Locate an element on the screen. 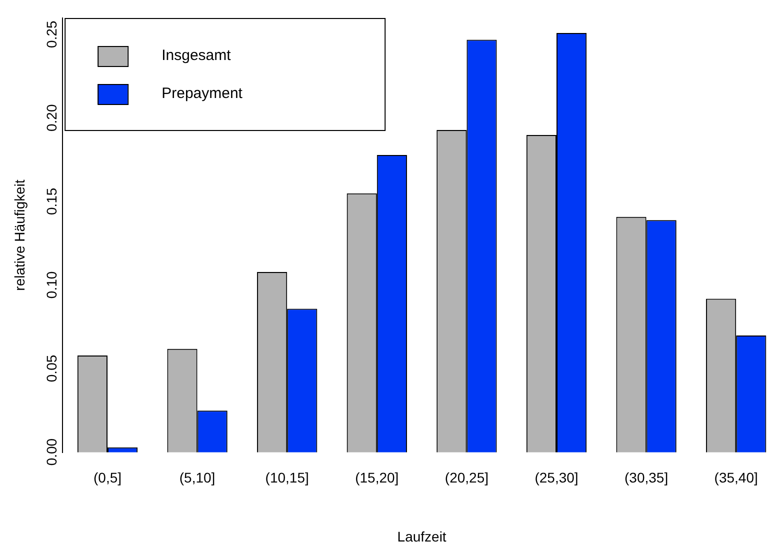 The height and width of the screenshot is (554, 783). y-tick-label: 0.20 is located at coordinates (51, 118).